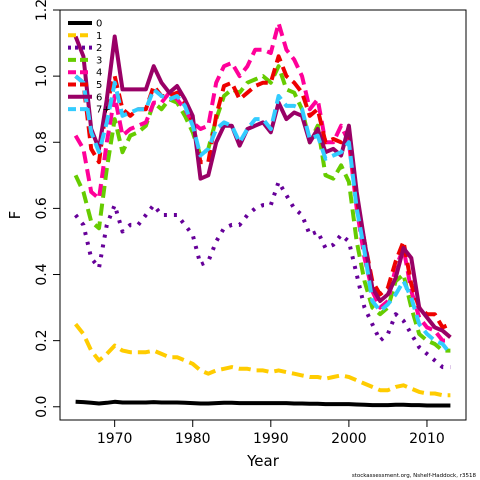  What do you see at coordinates (42, 10) in the screenshot?
I see `y-tick-label: 1.2` at bounding box center [42, 10].